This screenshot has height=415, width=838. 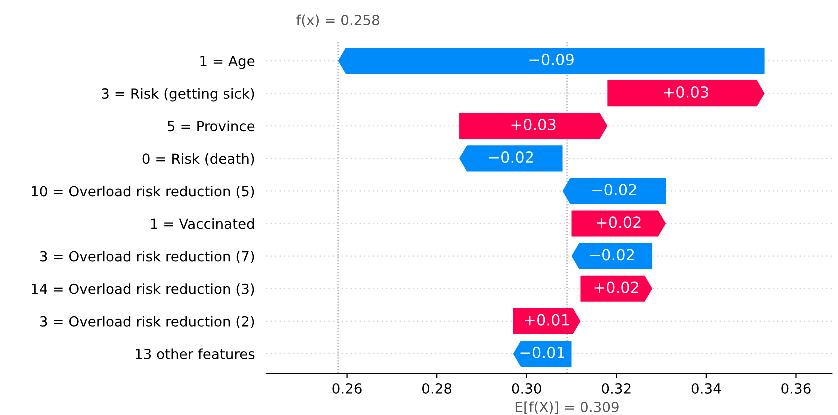 What do you see at coordinates (567, 408) in the screenshot?
I see `ref-line-label: E[f(X)] = 0.309` at bounding box center [567, 408].